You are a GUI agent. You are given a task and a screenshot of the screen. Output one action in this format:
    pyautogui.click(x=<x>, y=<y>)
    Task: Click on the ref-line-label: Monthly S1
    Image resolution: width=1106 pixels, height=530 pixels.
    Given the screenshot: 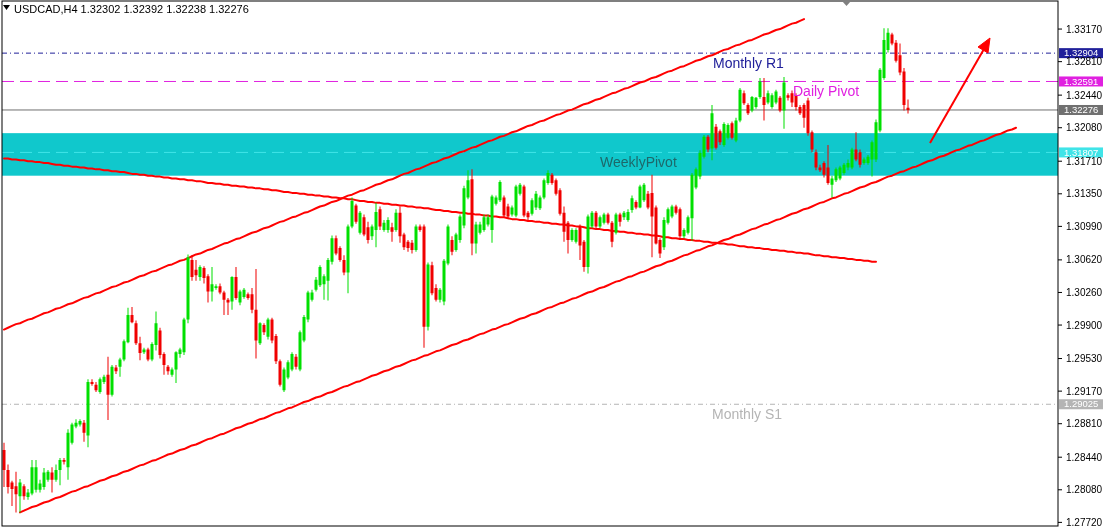 What is the action you would take?
    pyautogui.click(x=747, y=414)
    